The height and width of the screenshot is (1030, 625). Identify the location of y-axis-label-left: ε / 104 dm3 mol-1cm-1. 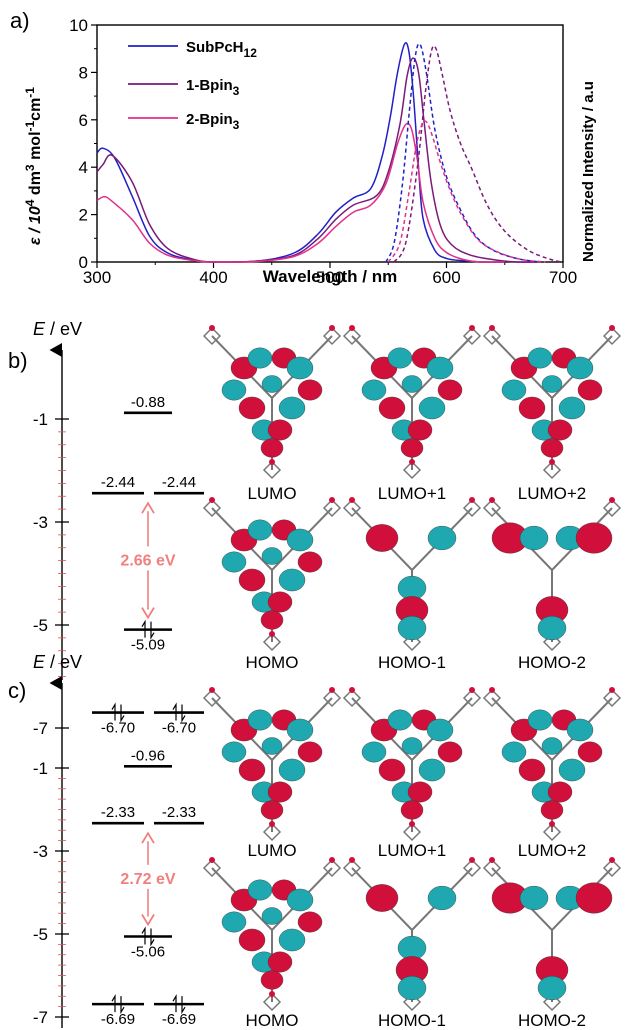
(33, 166).